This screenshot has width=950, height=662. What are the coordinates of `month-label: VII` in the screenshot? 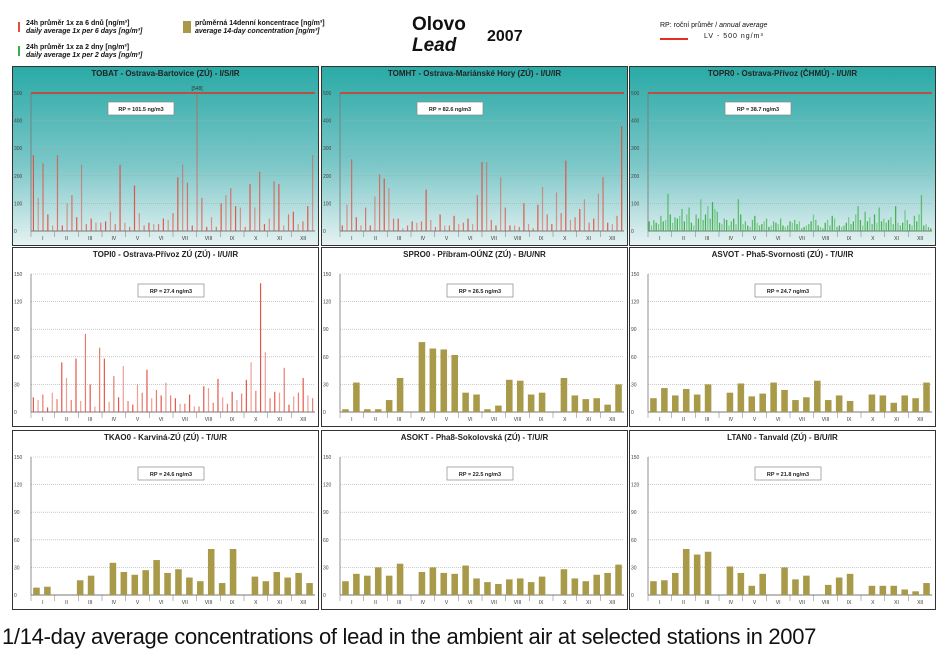 It's located at (802, 420).